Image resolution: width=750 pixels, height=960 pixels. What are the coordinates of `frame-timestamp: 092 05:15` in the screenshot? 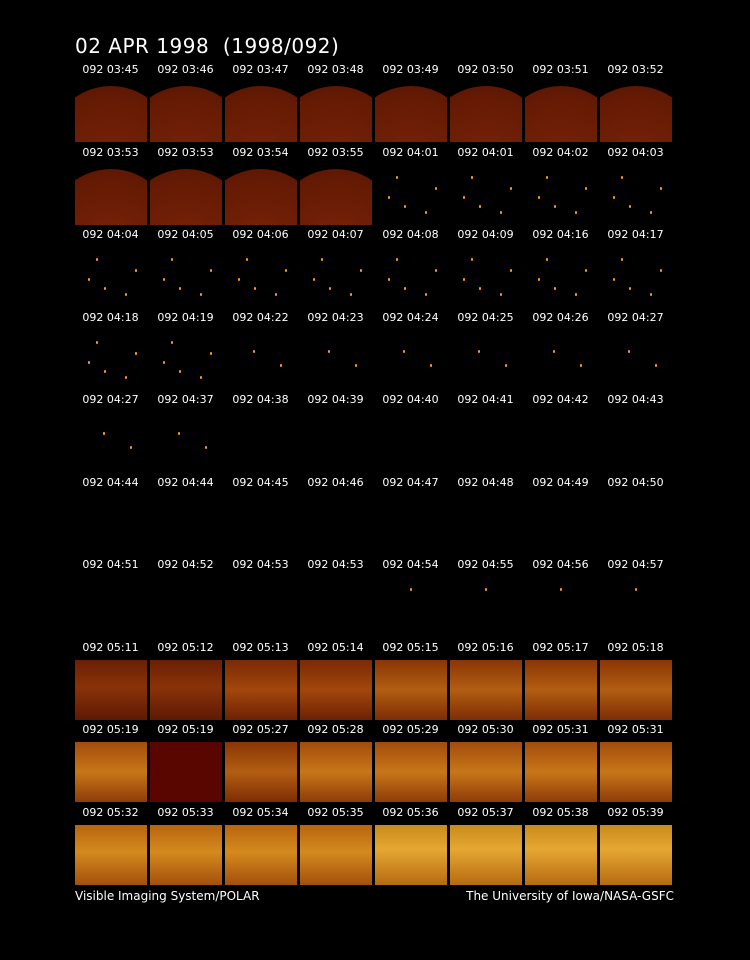 It's located at (410, 647).